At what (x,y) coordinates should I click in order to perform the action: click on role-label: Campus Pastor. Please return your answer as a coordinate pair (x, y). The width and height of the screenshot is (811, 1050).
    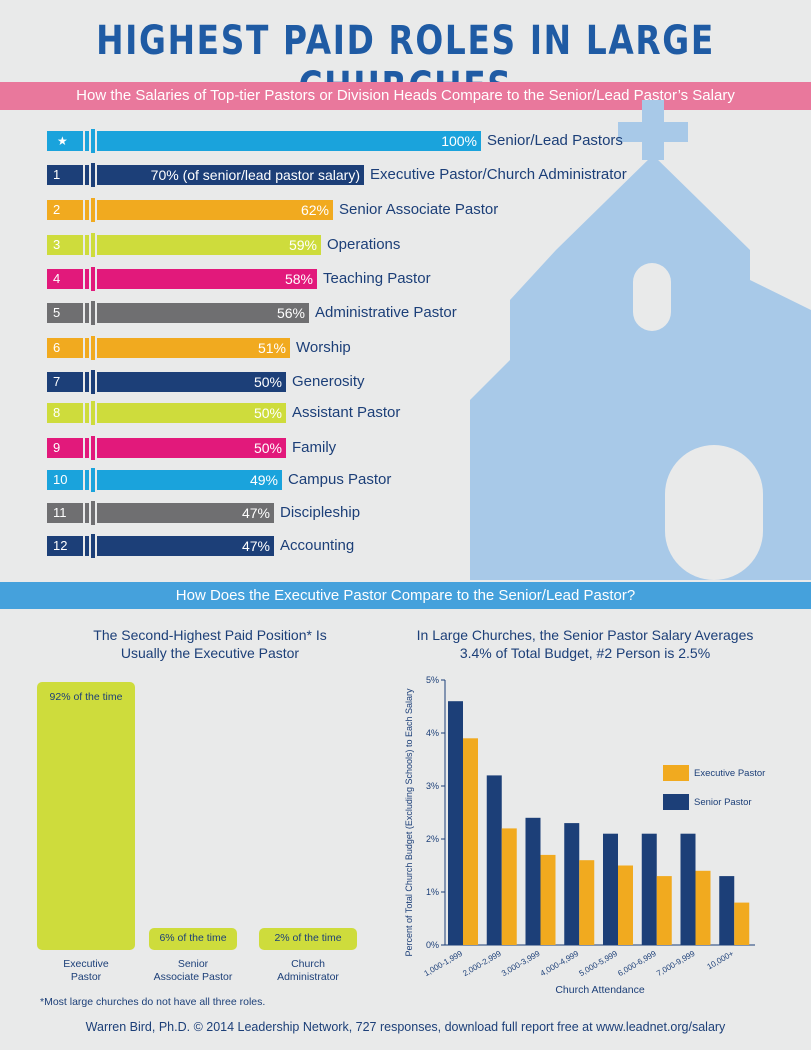
    Looking at the image, I should click on (340, 479).